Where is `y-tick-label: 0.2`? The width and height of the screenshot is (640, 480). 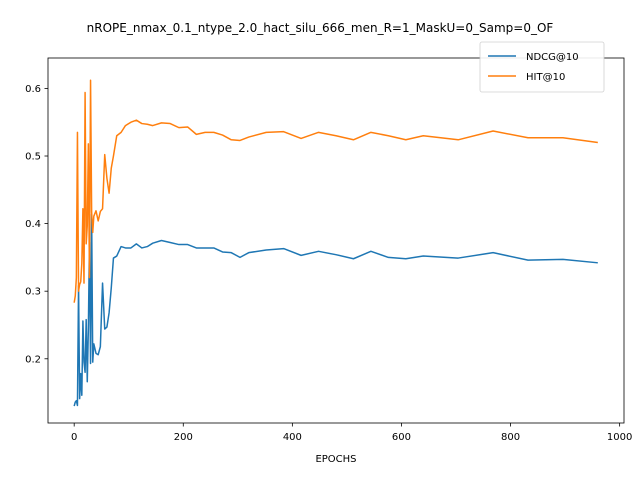
y-tick-label: 0.2 is located at coordinates (33, 359).